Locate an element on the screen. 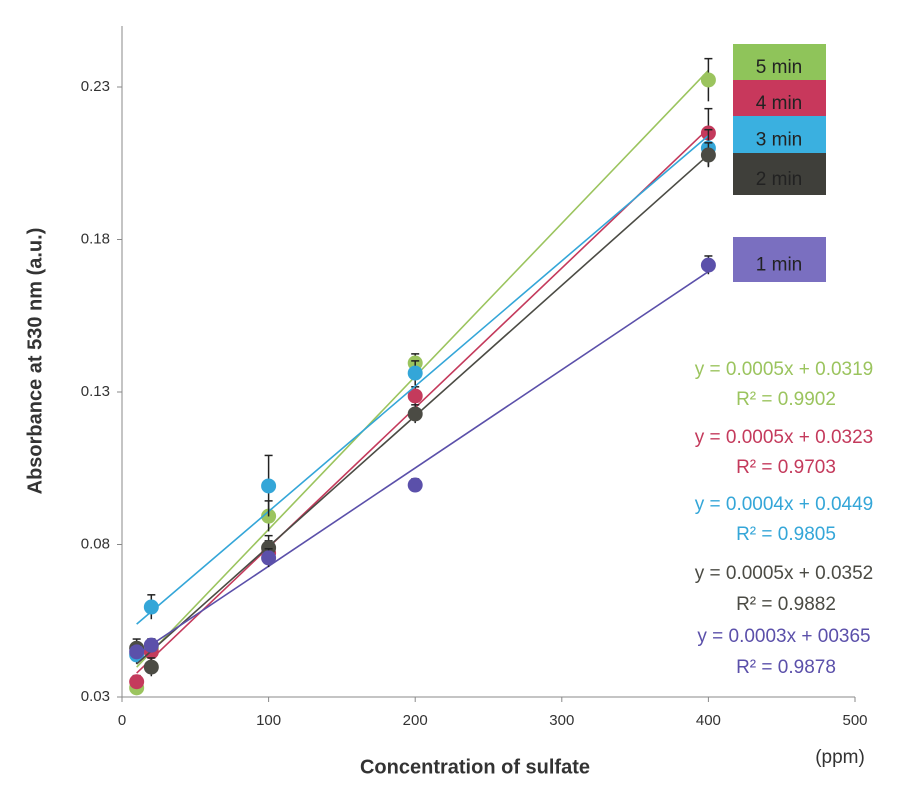 This screenshot has height=785, width=900. x-tick-label: 0 is located at coordinates (122, 720).